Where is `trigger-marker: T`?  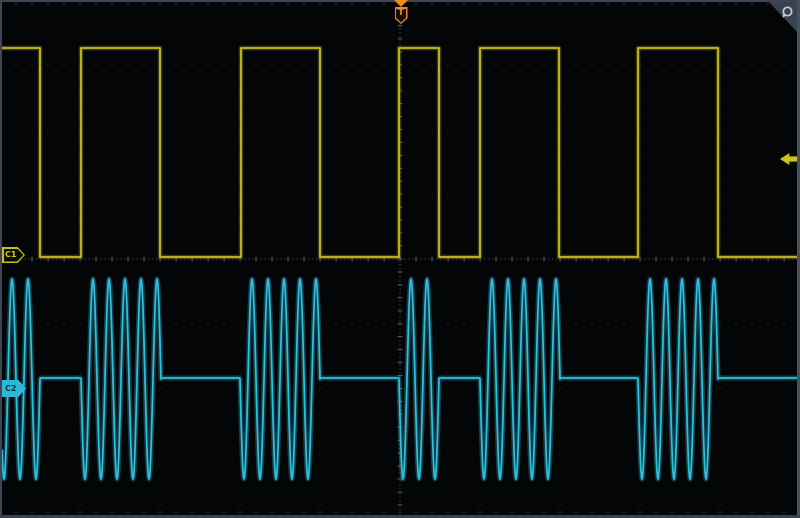 trigger-marker: T is located at coordinates (401, 15).